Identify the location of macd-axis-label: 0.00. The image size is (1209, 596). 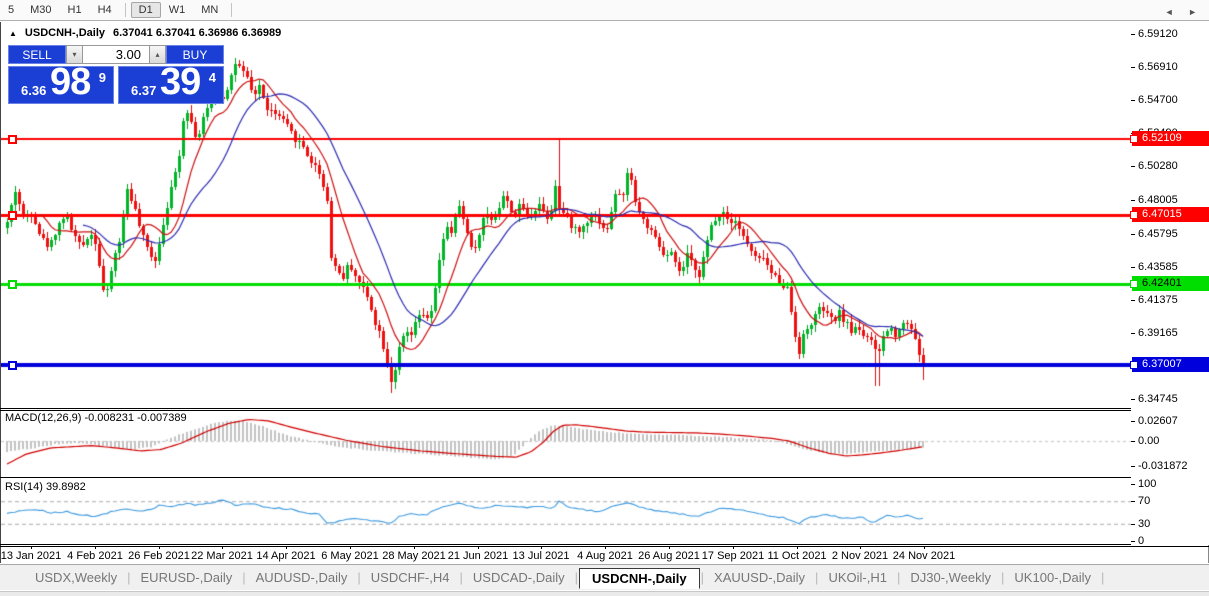
(1149, 441).